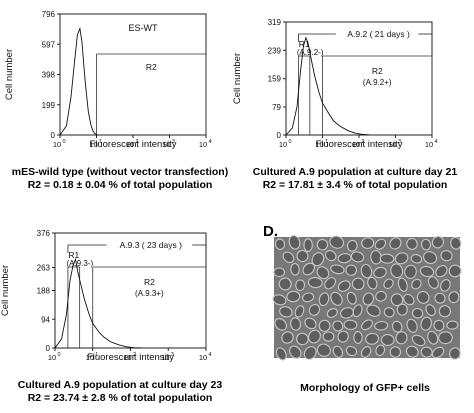  What do you see at coordinates (275, 50) in the screenshot?
I see `y-tick-label: 239` at bounding box center [275, 50].